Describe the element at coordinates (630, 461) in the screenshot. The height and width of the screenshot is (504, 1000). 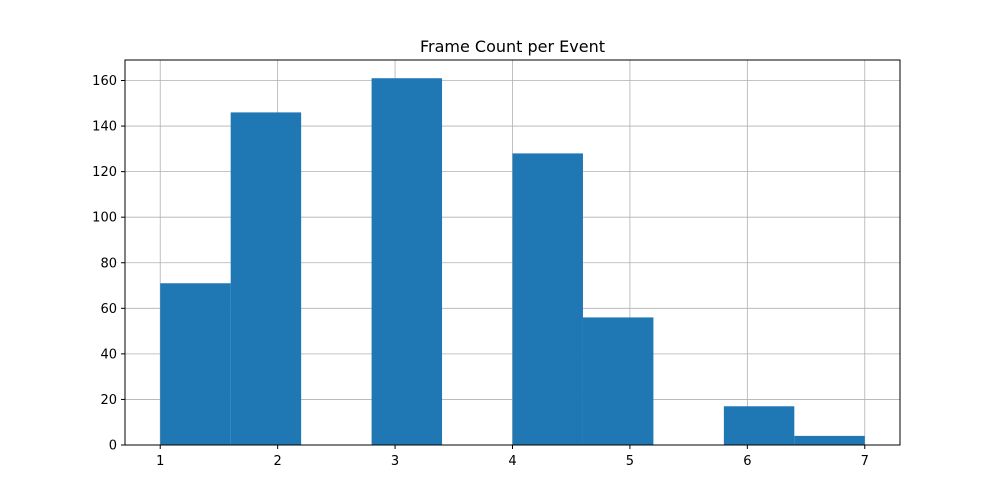
I see `x-tick-label: 5` at that location.